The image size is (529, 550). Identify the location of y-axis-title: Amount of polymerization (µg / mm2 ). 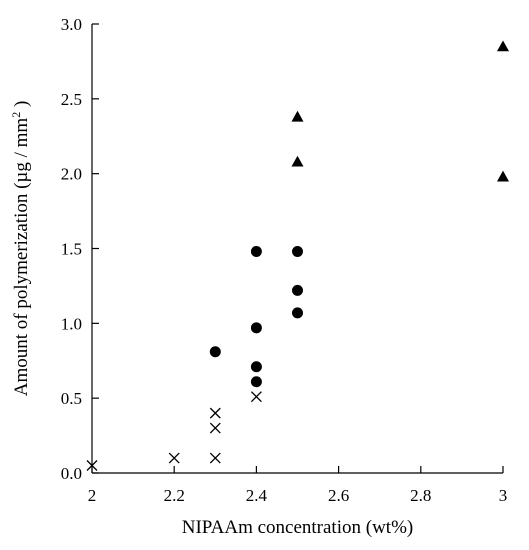
(20, 249).